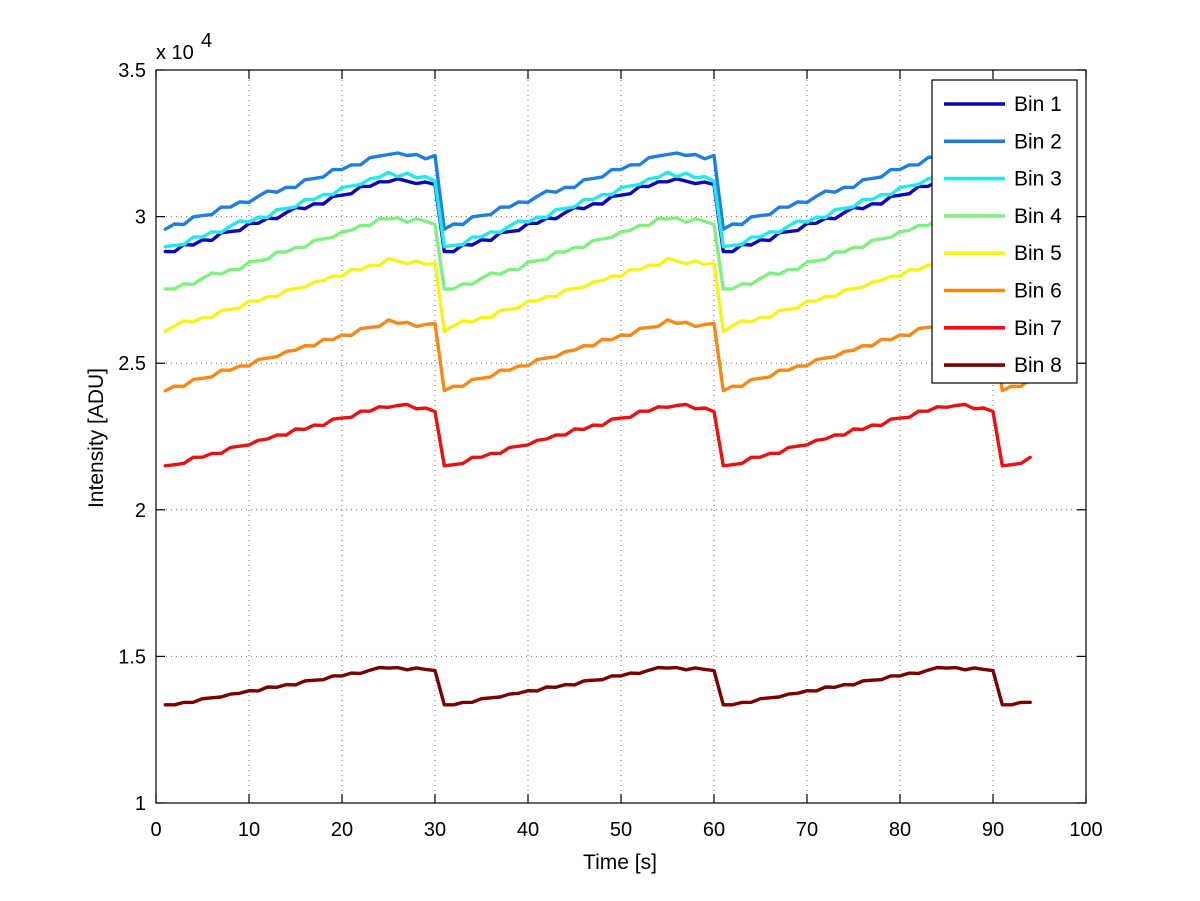  I want to click on legend-box, so click(1004, 231).